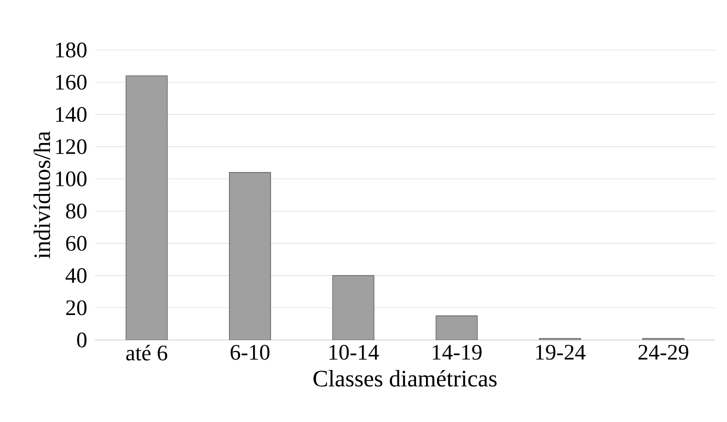  I want to click on x-tick-label: 10-14, so click(354, 352).